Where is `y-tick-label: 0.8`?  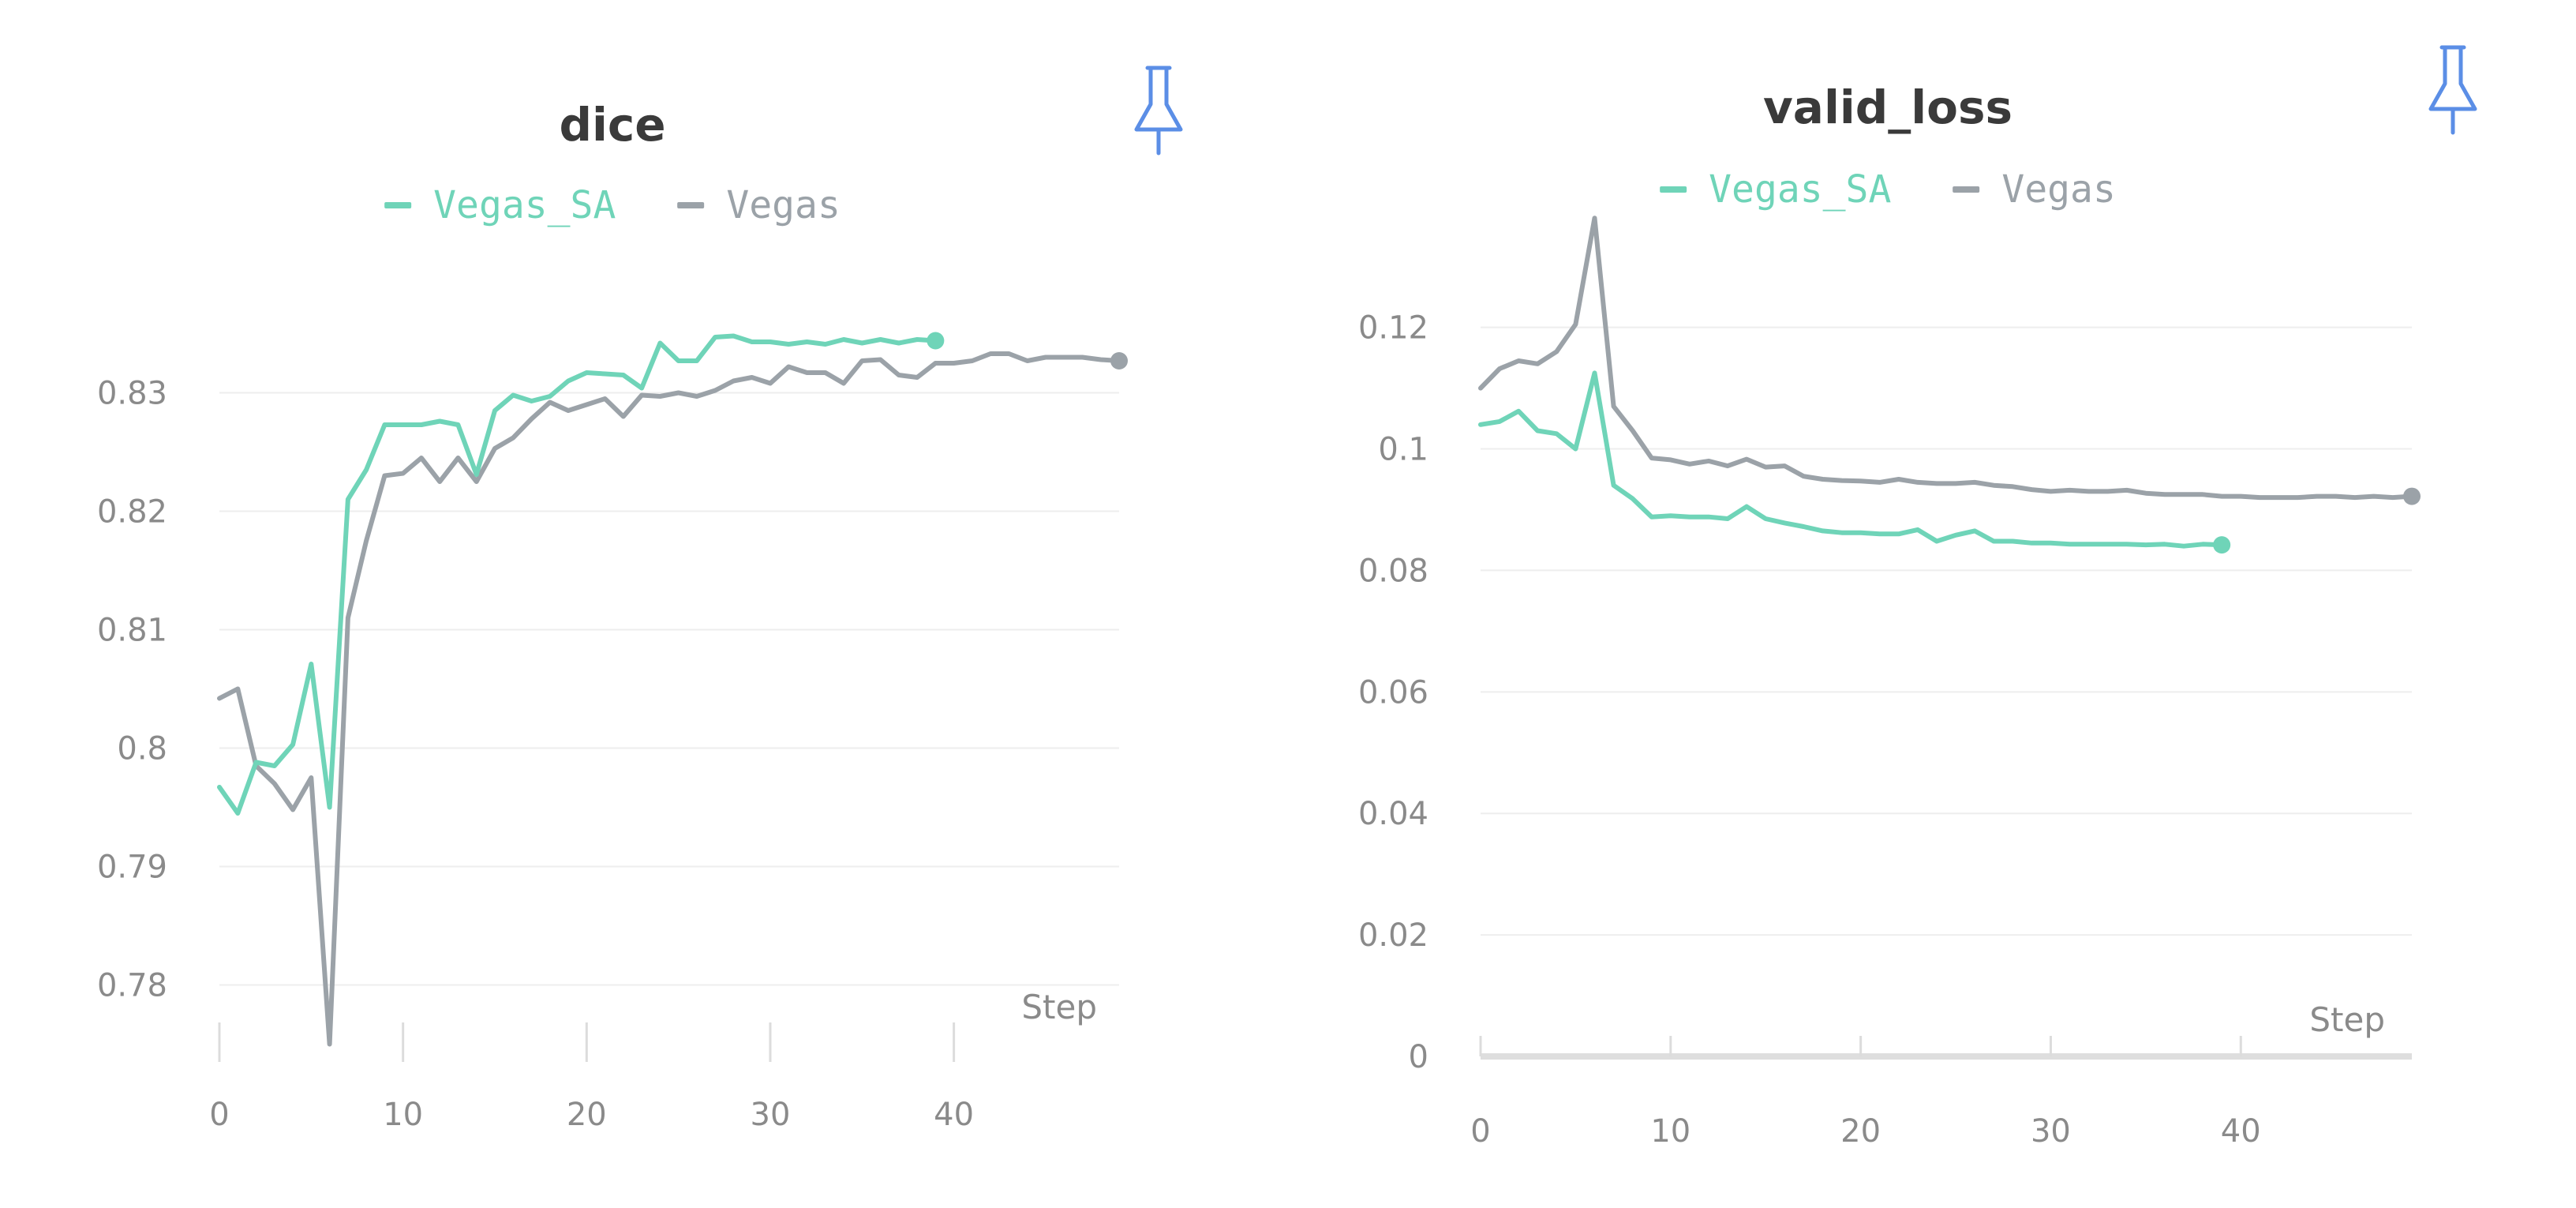 y-tick-label: 0.8 is located at coordinates (142, 749).